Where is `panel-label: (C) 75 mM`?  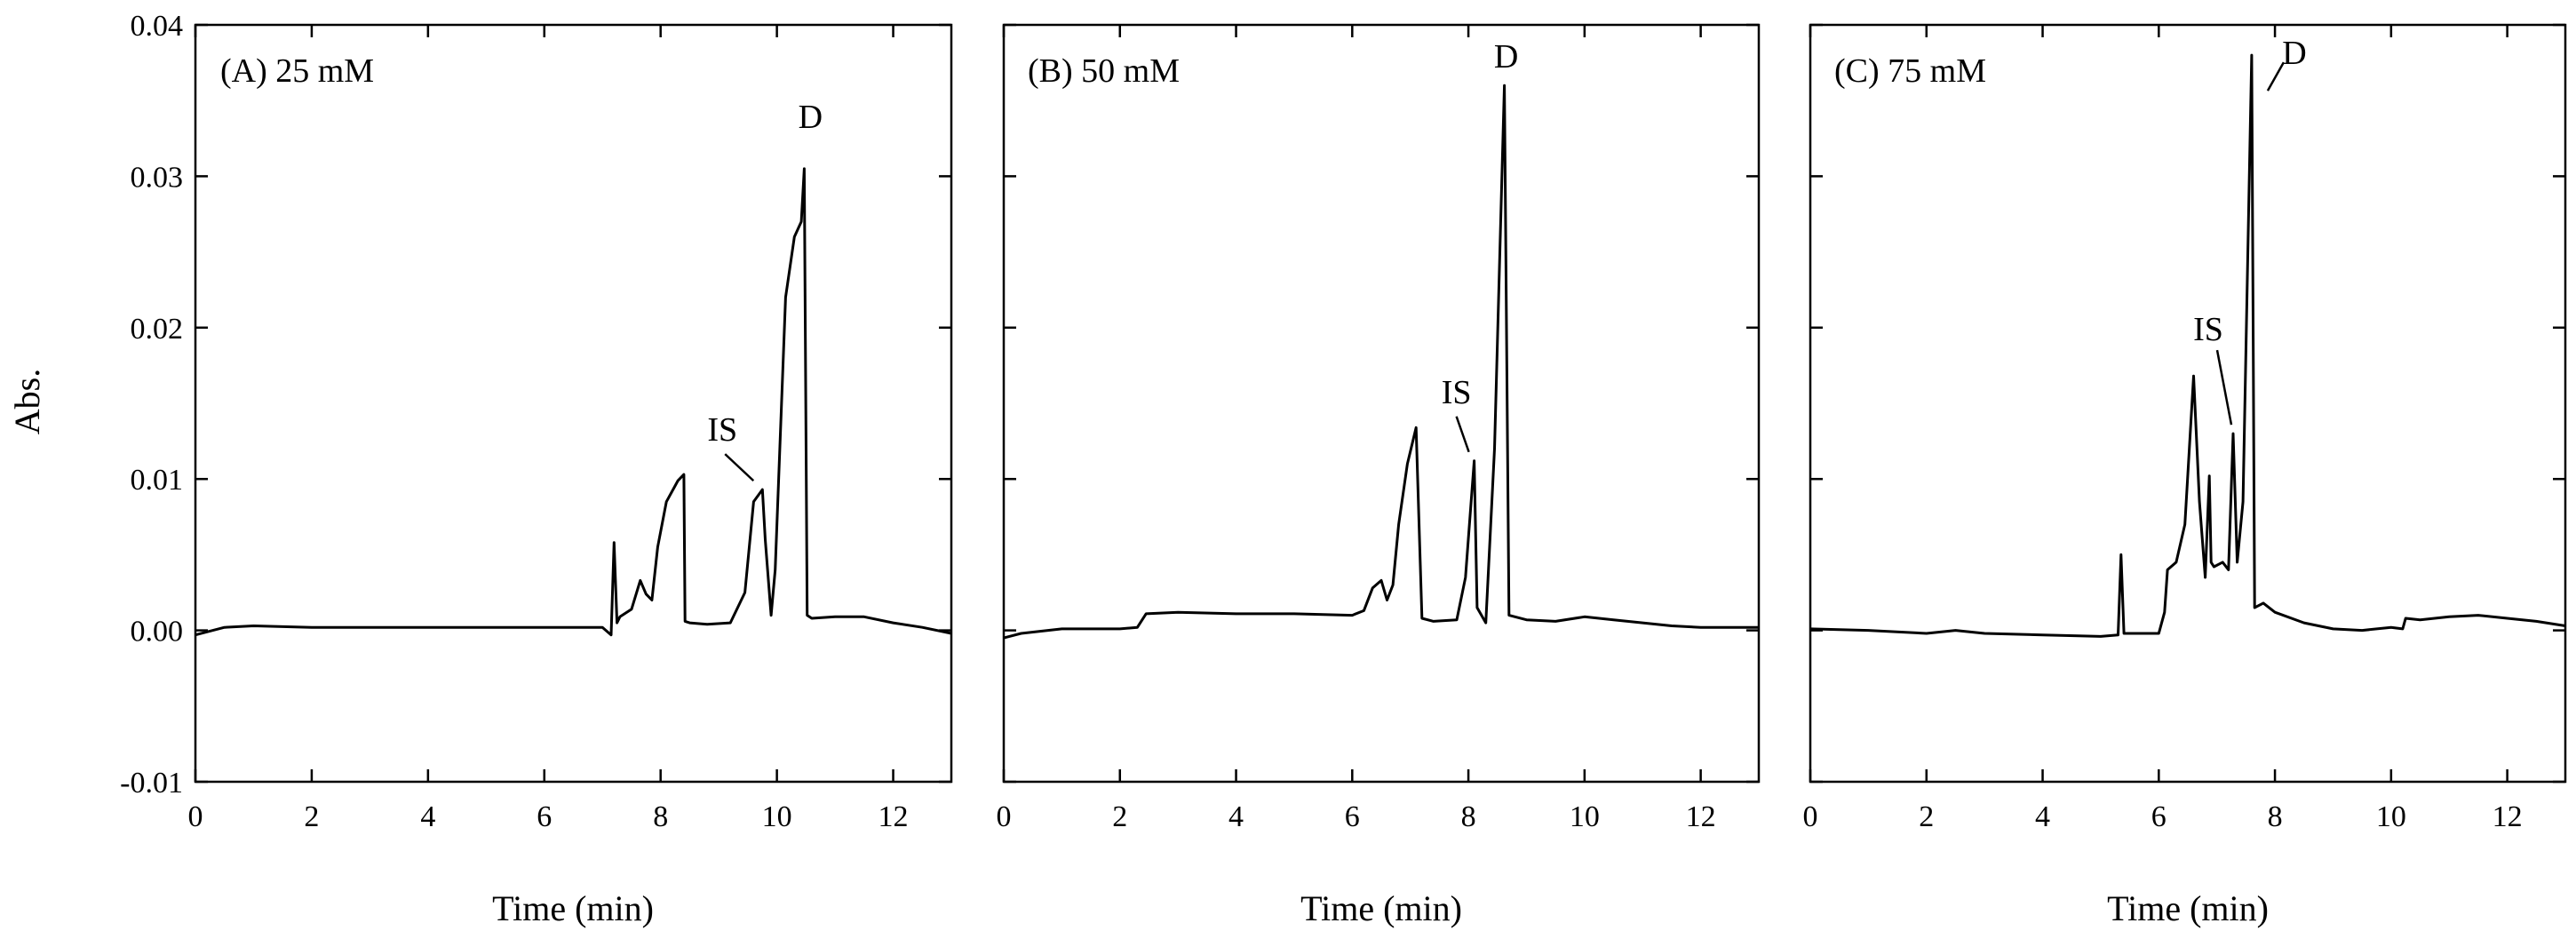
panel-label: (C) 75 mM is located at coordinates (1910, 71).